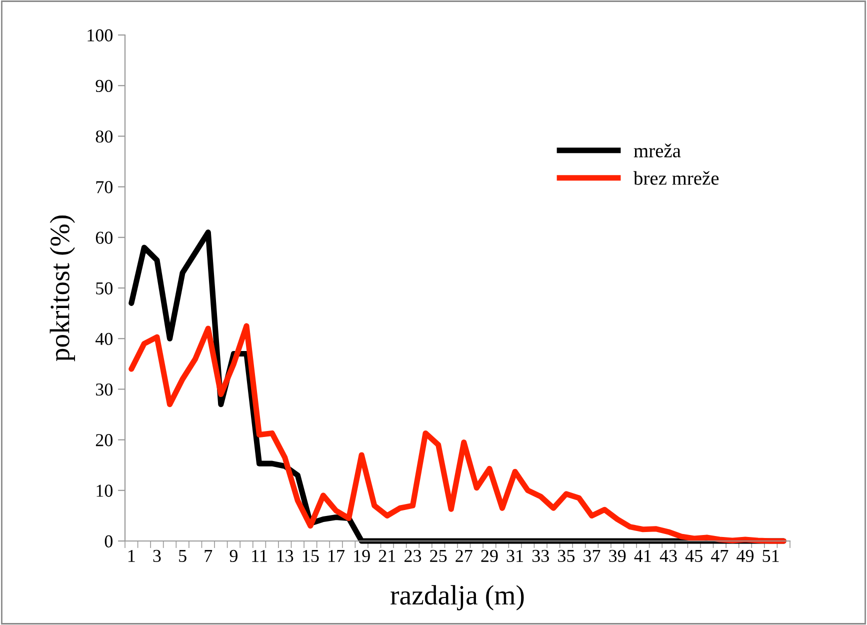  Describe the element at coordinates (438, 556) in the screenshot. I see `x-tick-label: 25` at that location.